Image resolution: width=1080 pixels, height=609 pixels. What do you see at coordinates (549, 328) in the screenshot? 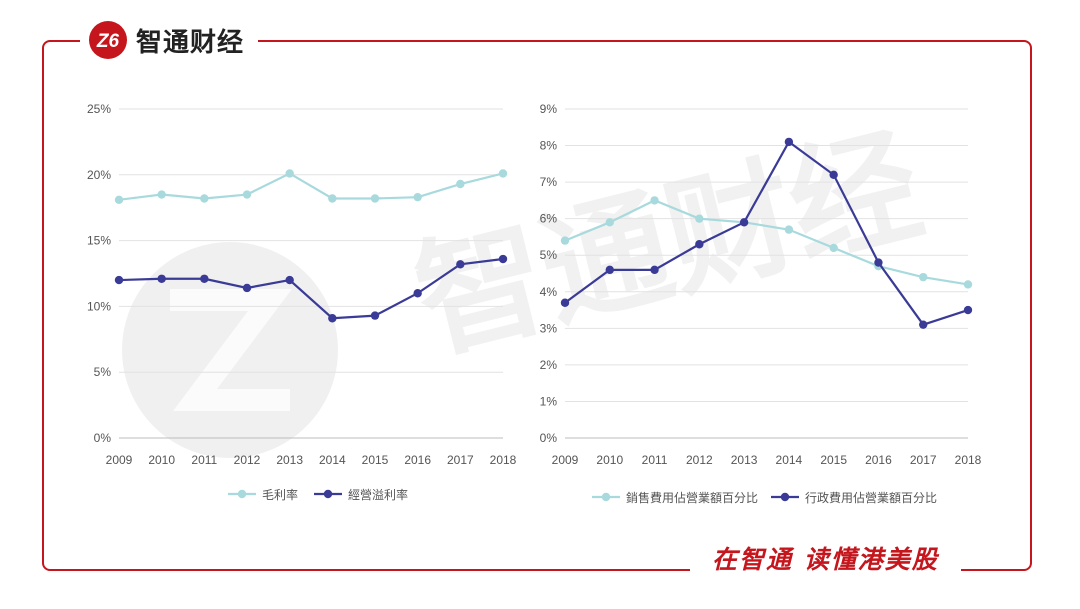
I see `y-tick-label: 3%` at bounding box center [549, 328].